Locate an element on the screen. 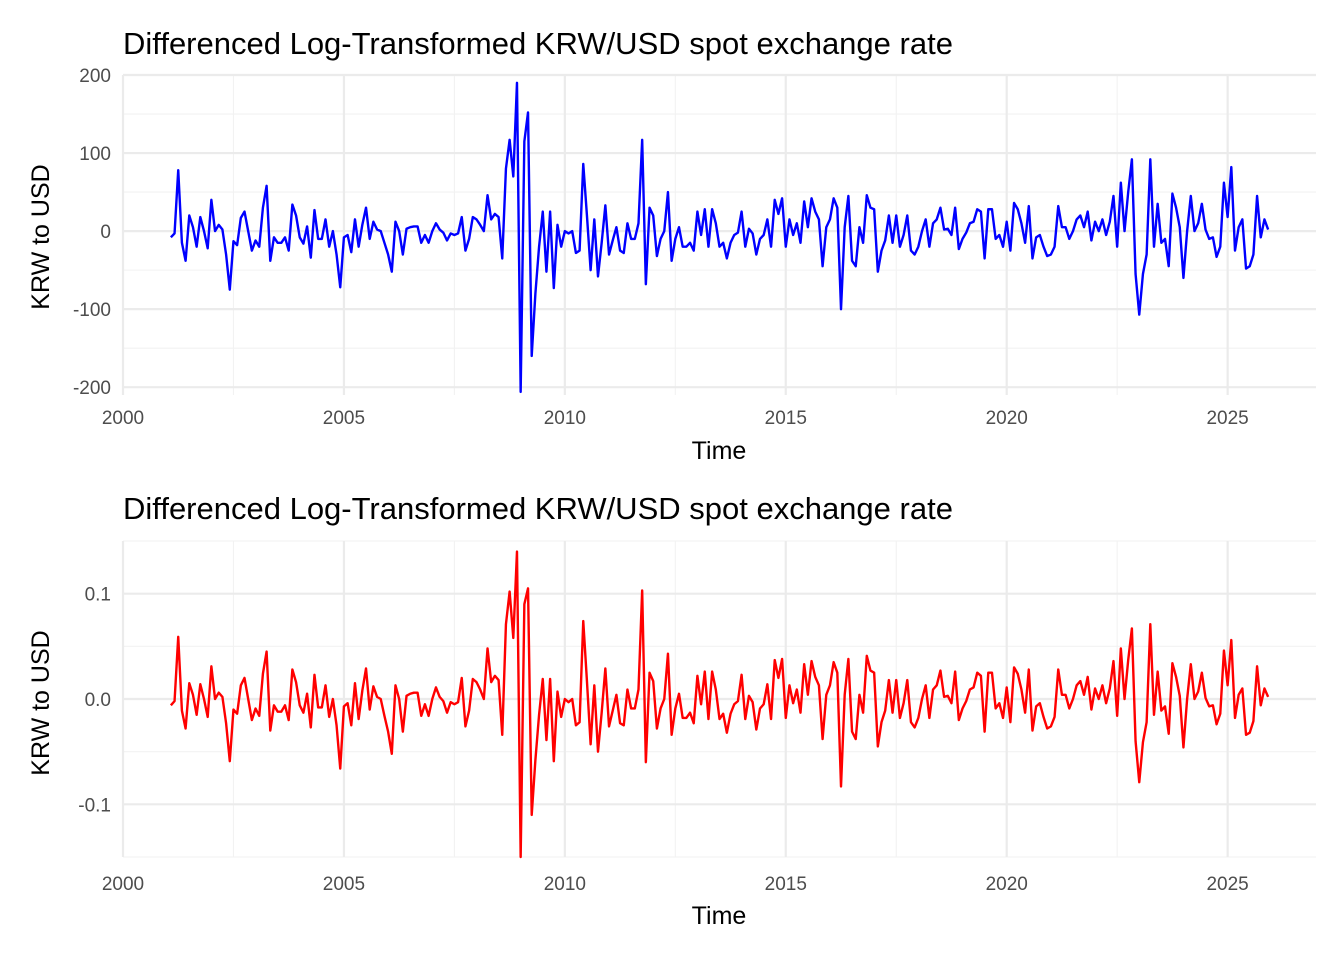 This screenshot has height=960, width=1344. top-chart-x-tick-label: 2005 is located at coordinates (344, 418).